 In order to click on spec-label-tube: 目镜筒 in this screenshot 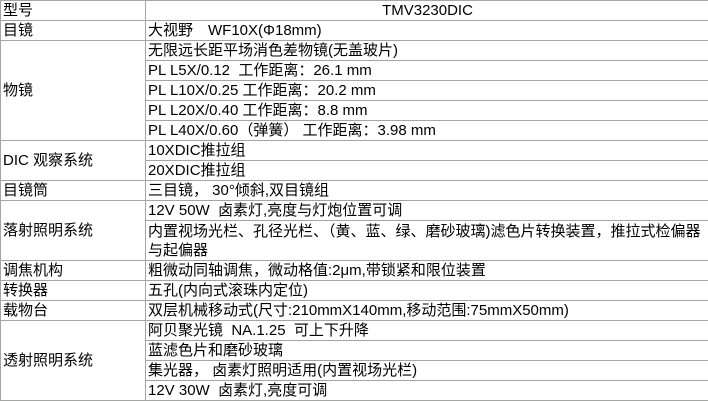, I will do `click(73, 191)`.